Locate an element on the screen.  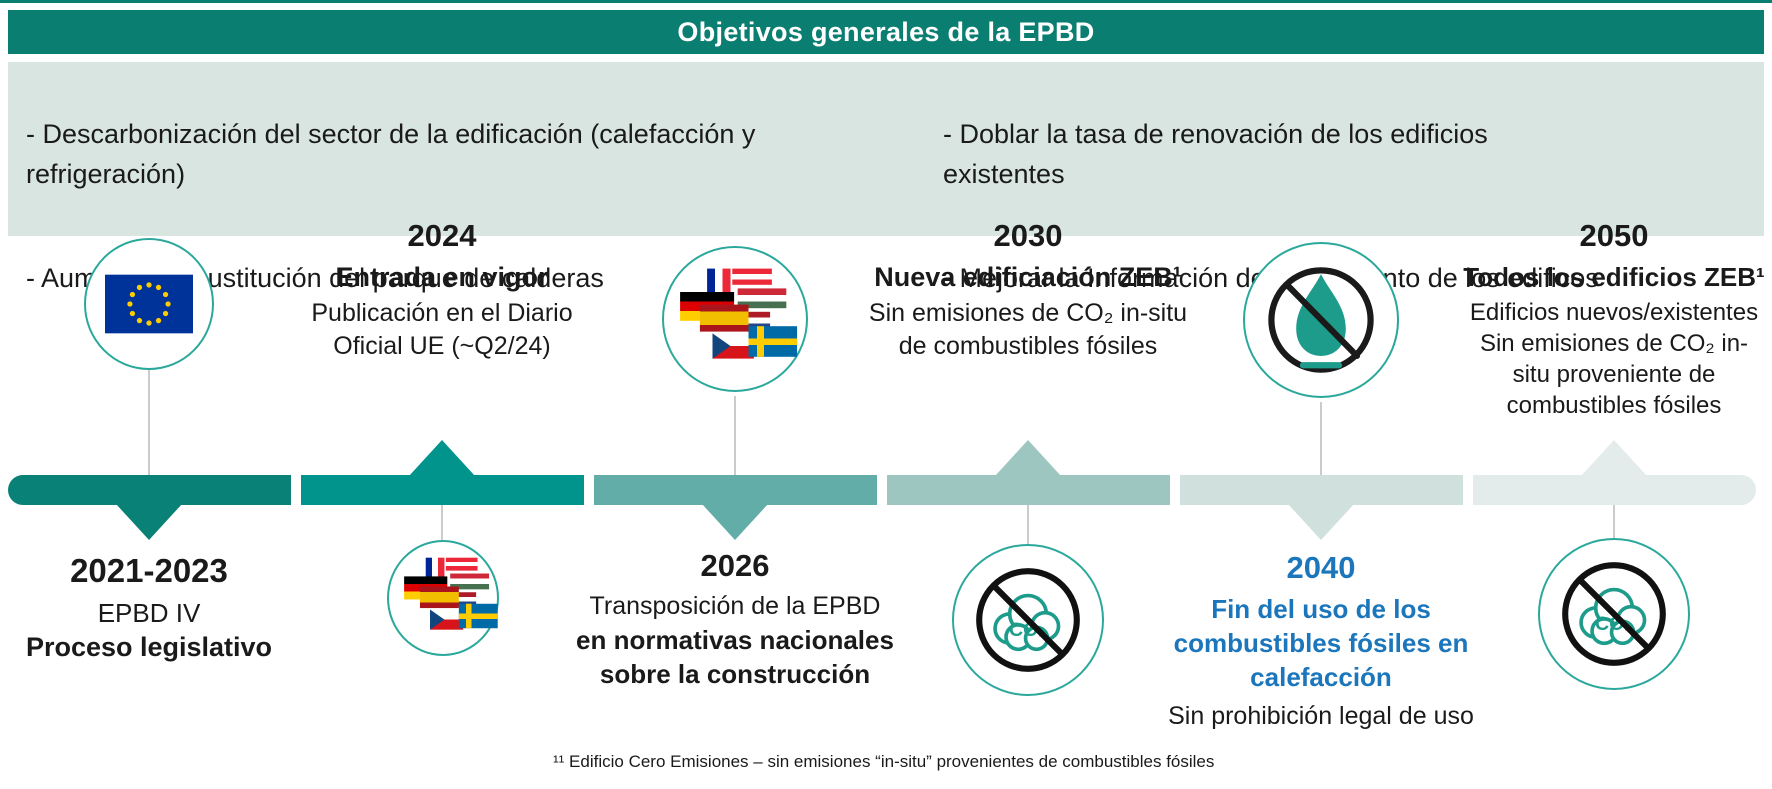
milestone-2021-2023: 2021-2023 EPBD IV Proceso legislativo is located at coordinates (149, 608).